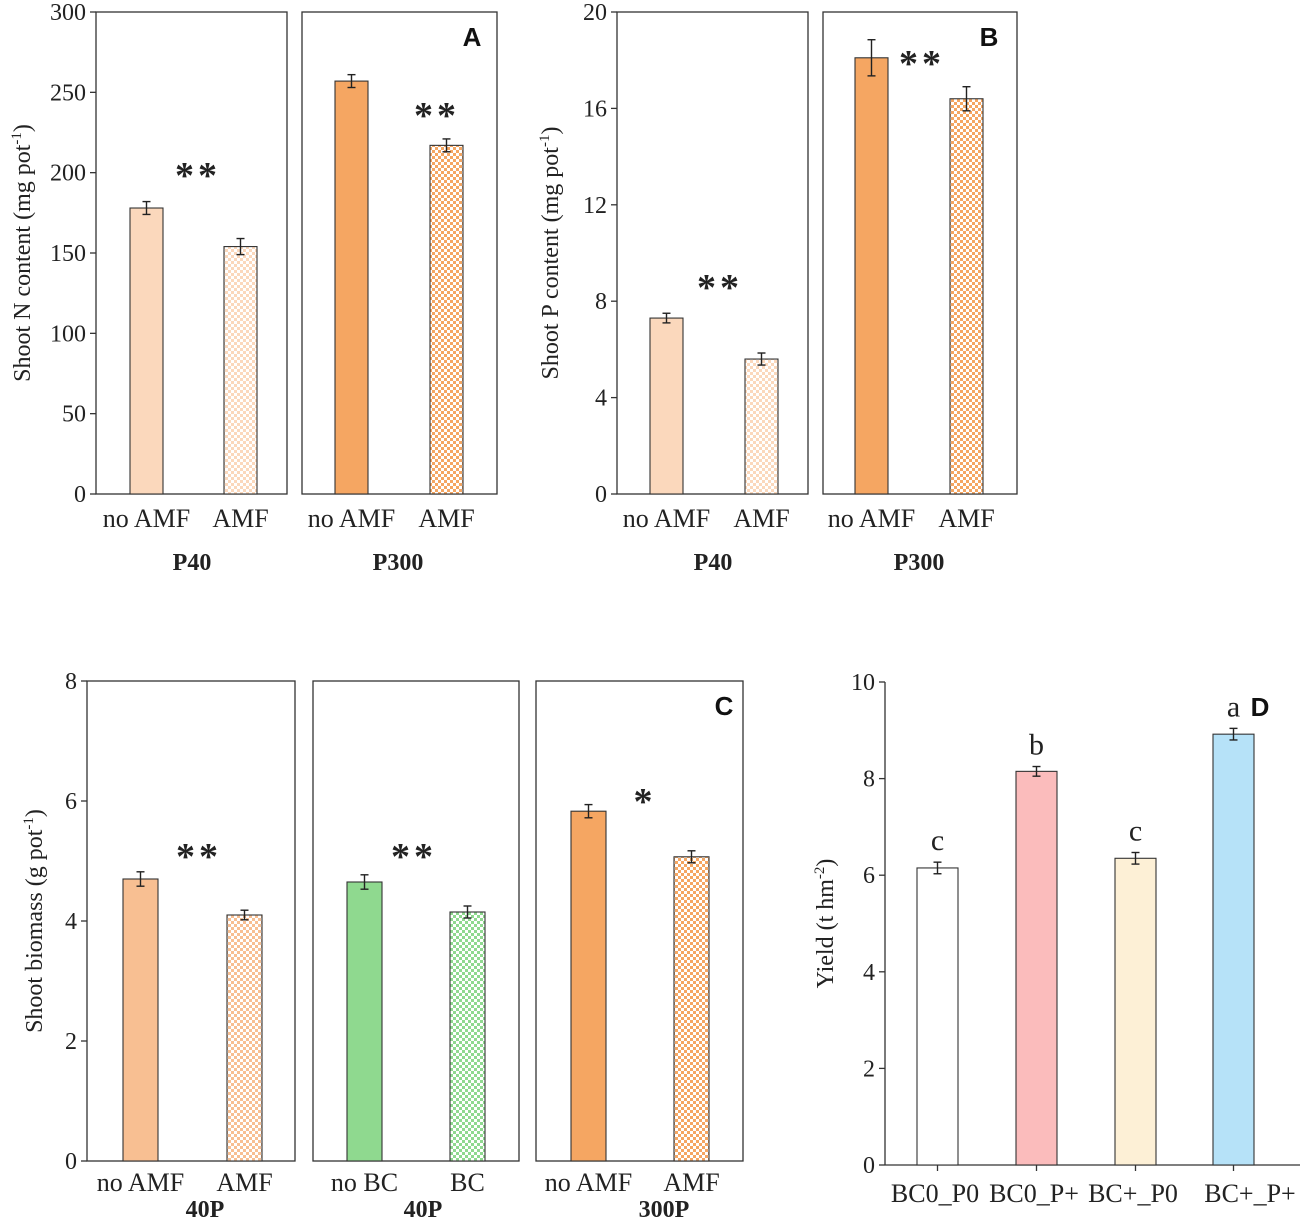  What do you see at coordinates (691, 1009) in the screenshot?
I see `panel-c-bar-300p-amf` at bounding box center [691, 1009].